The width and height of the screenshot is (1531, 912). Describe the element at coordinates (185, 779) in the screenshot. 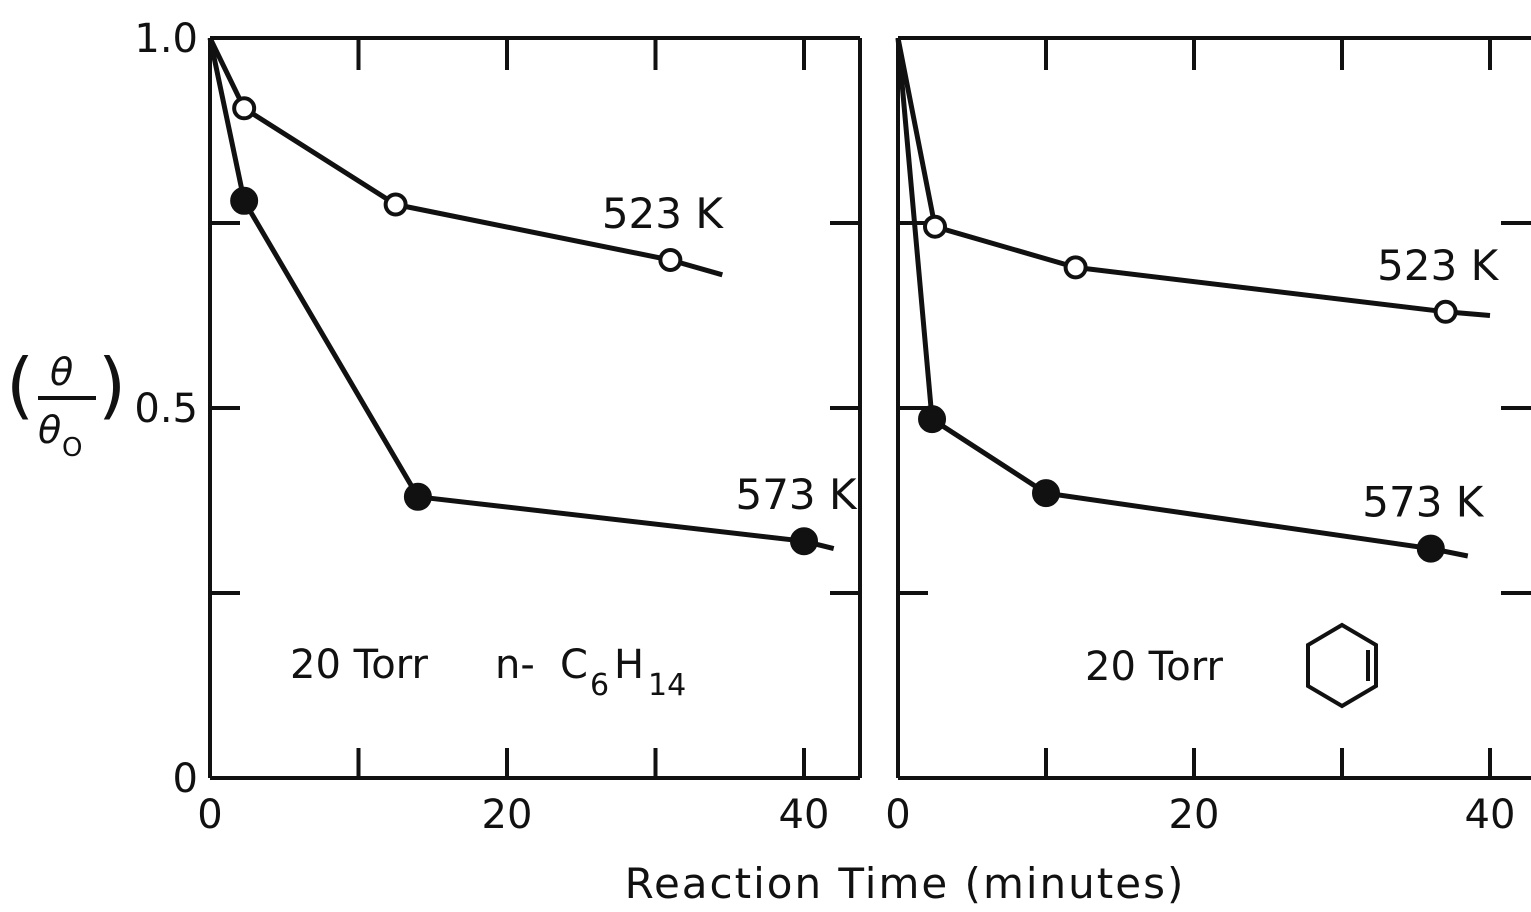

I see `left-y-tick-label: 0` at that location.